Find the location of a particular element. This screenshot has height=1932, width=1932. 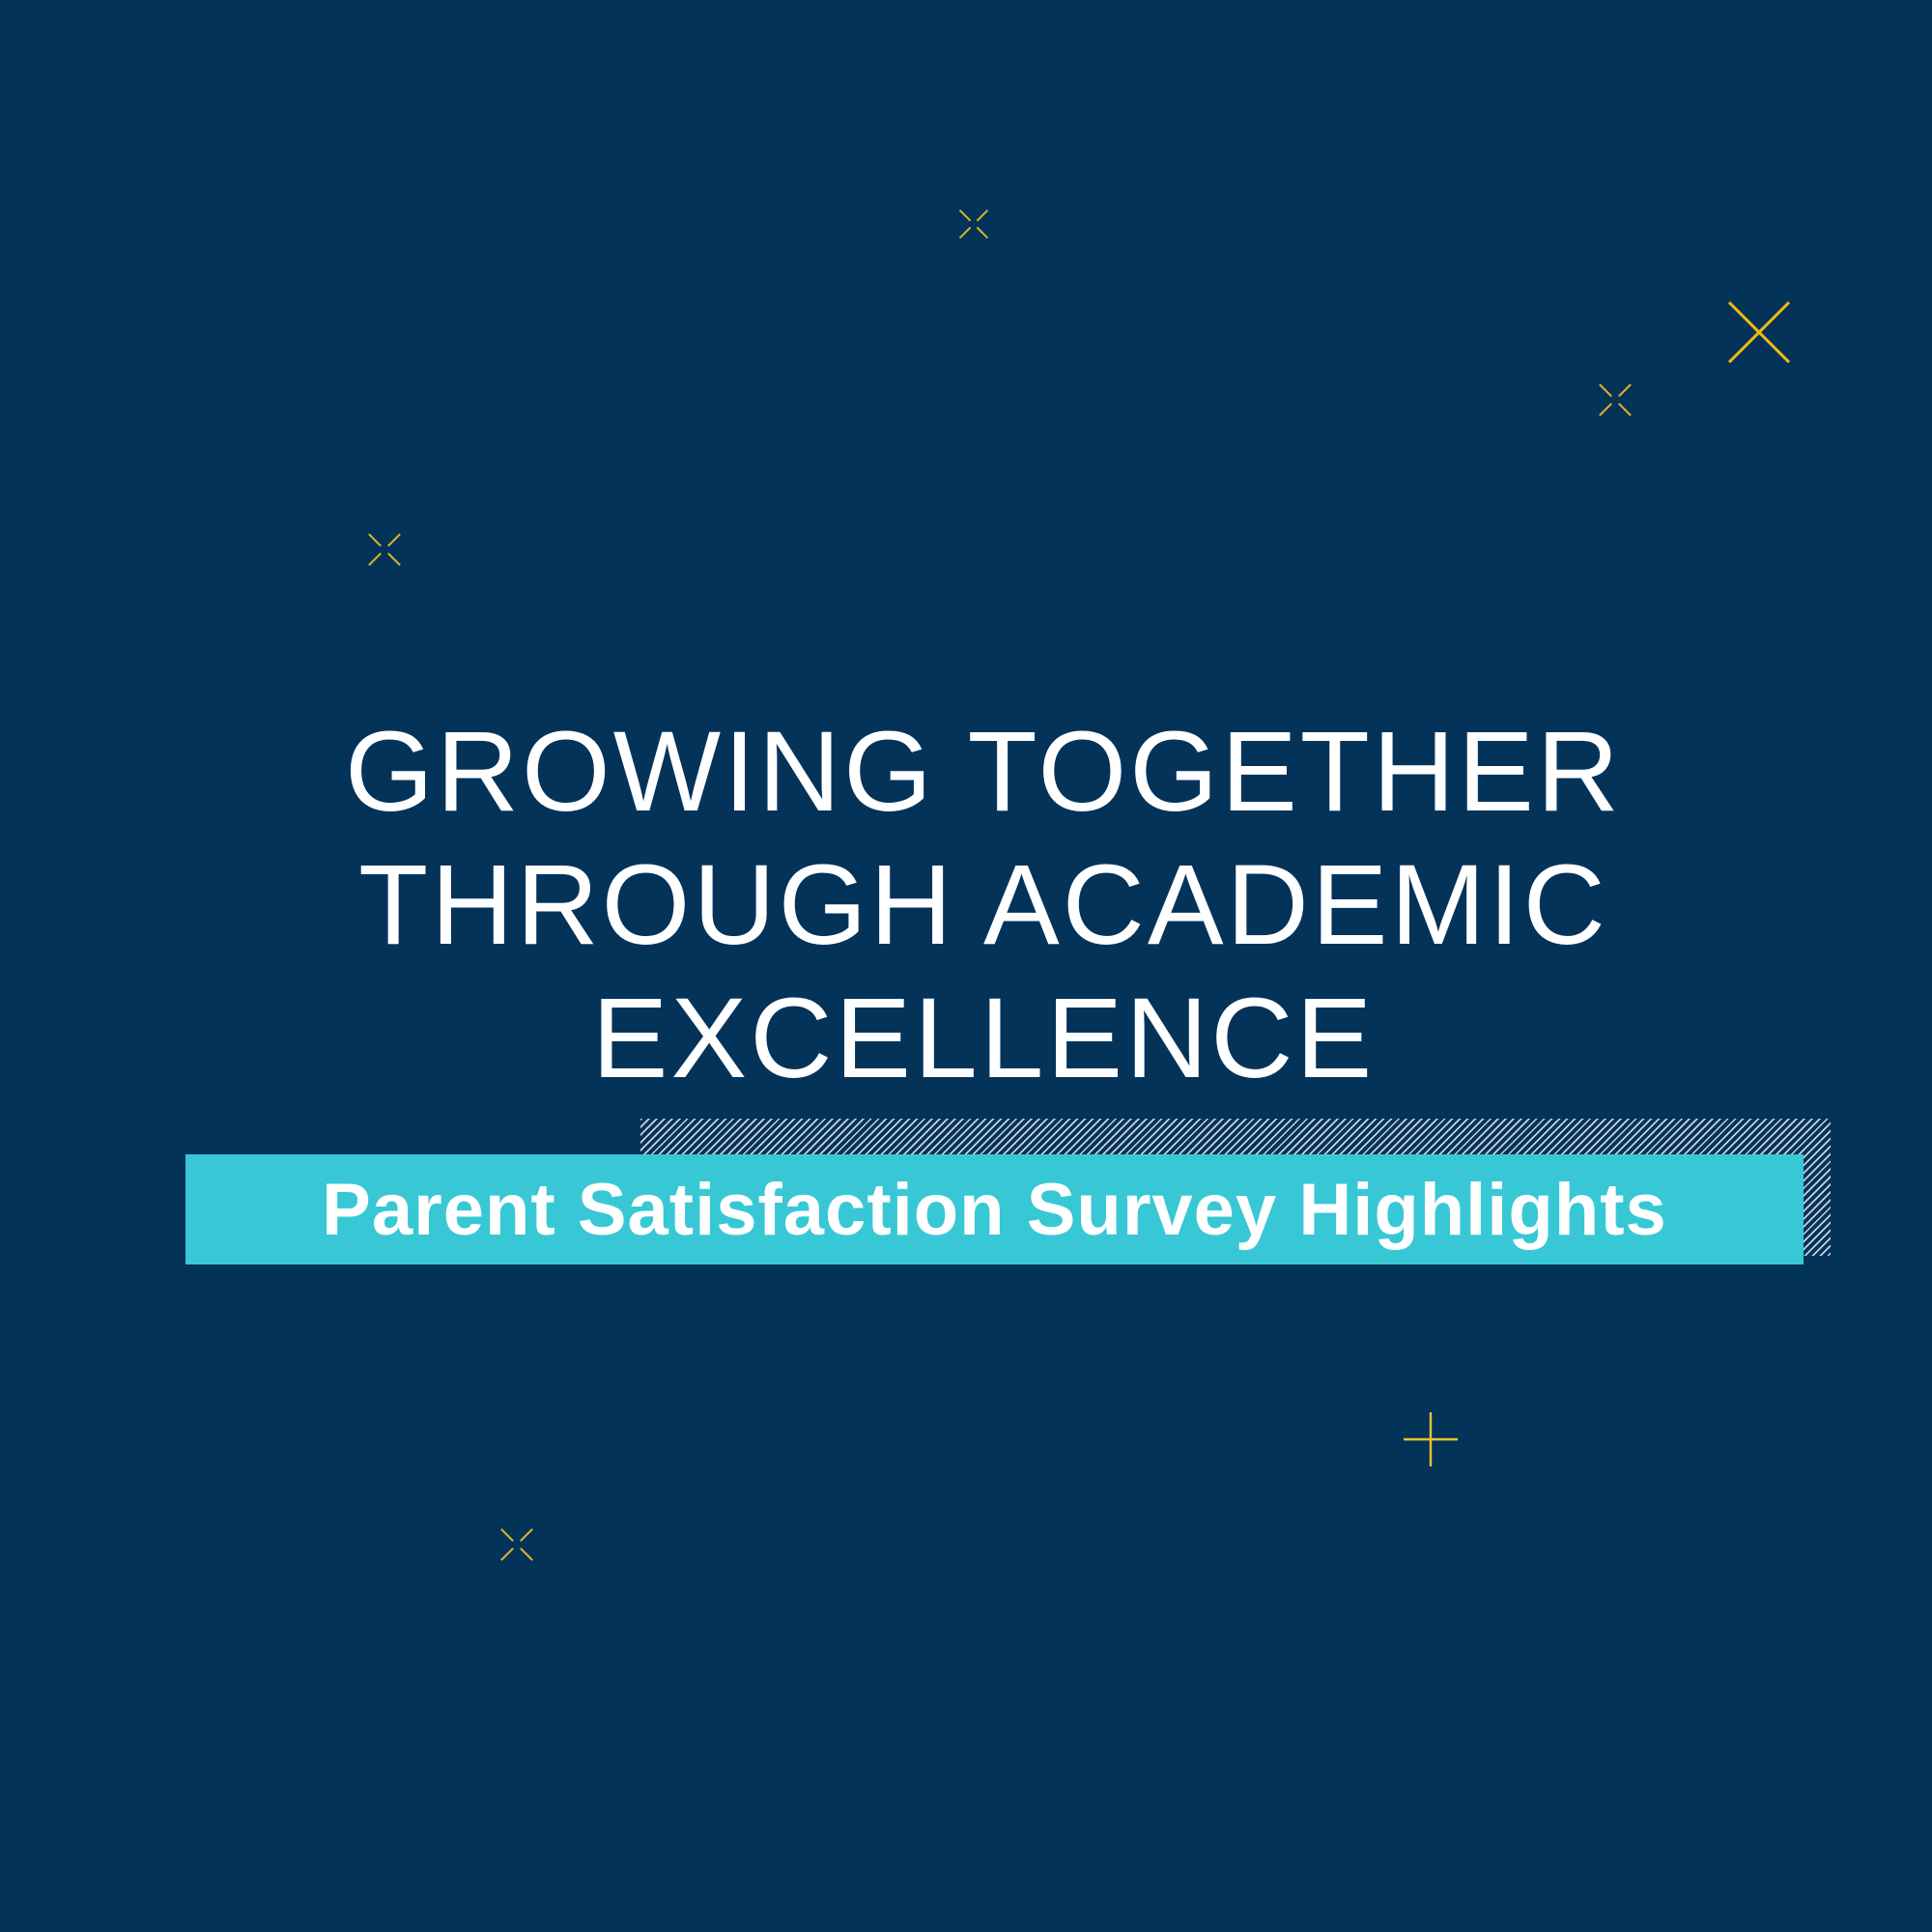

title-line: GROWING TOGETHER is located at coordinates (983, 772).